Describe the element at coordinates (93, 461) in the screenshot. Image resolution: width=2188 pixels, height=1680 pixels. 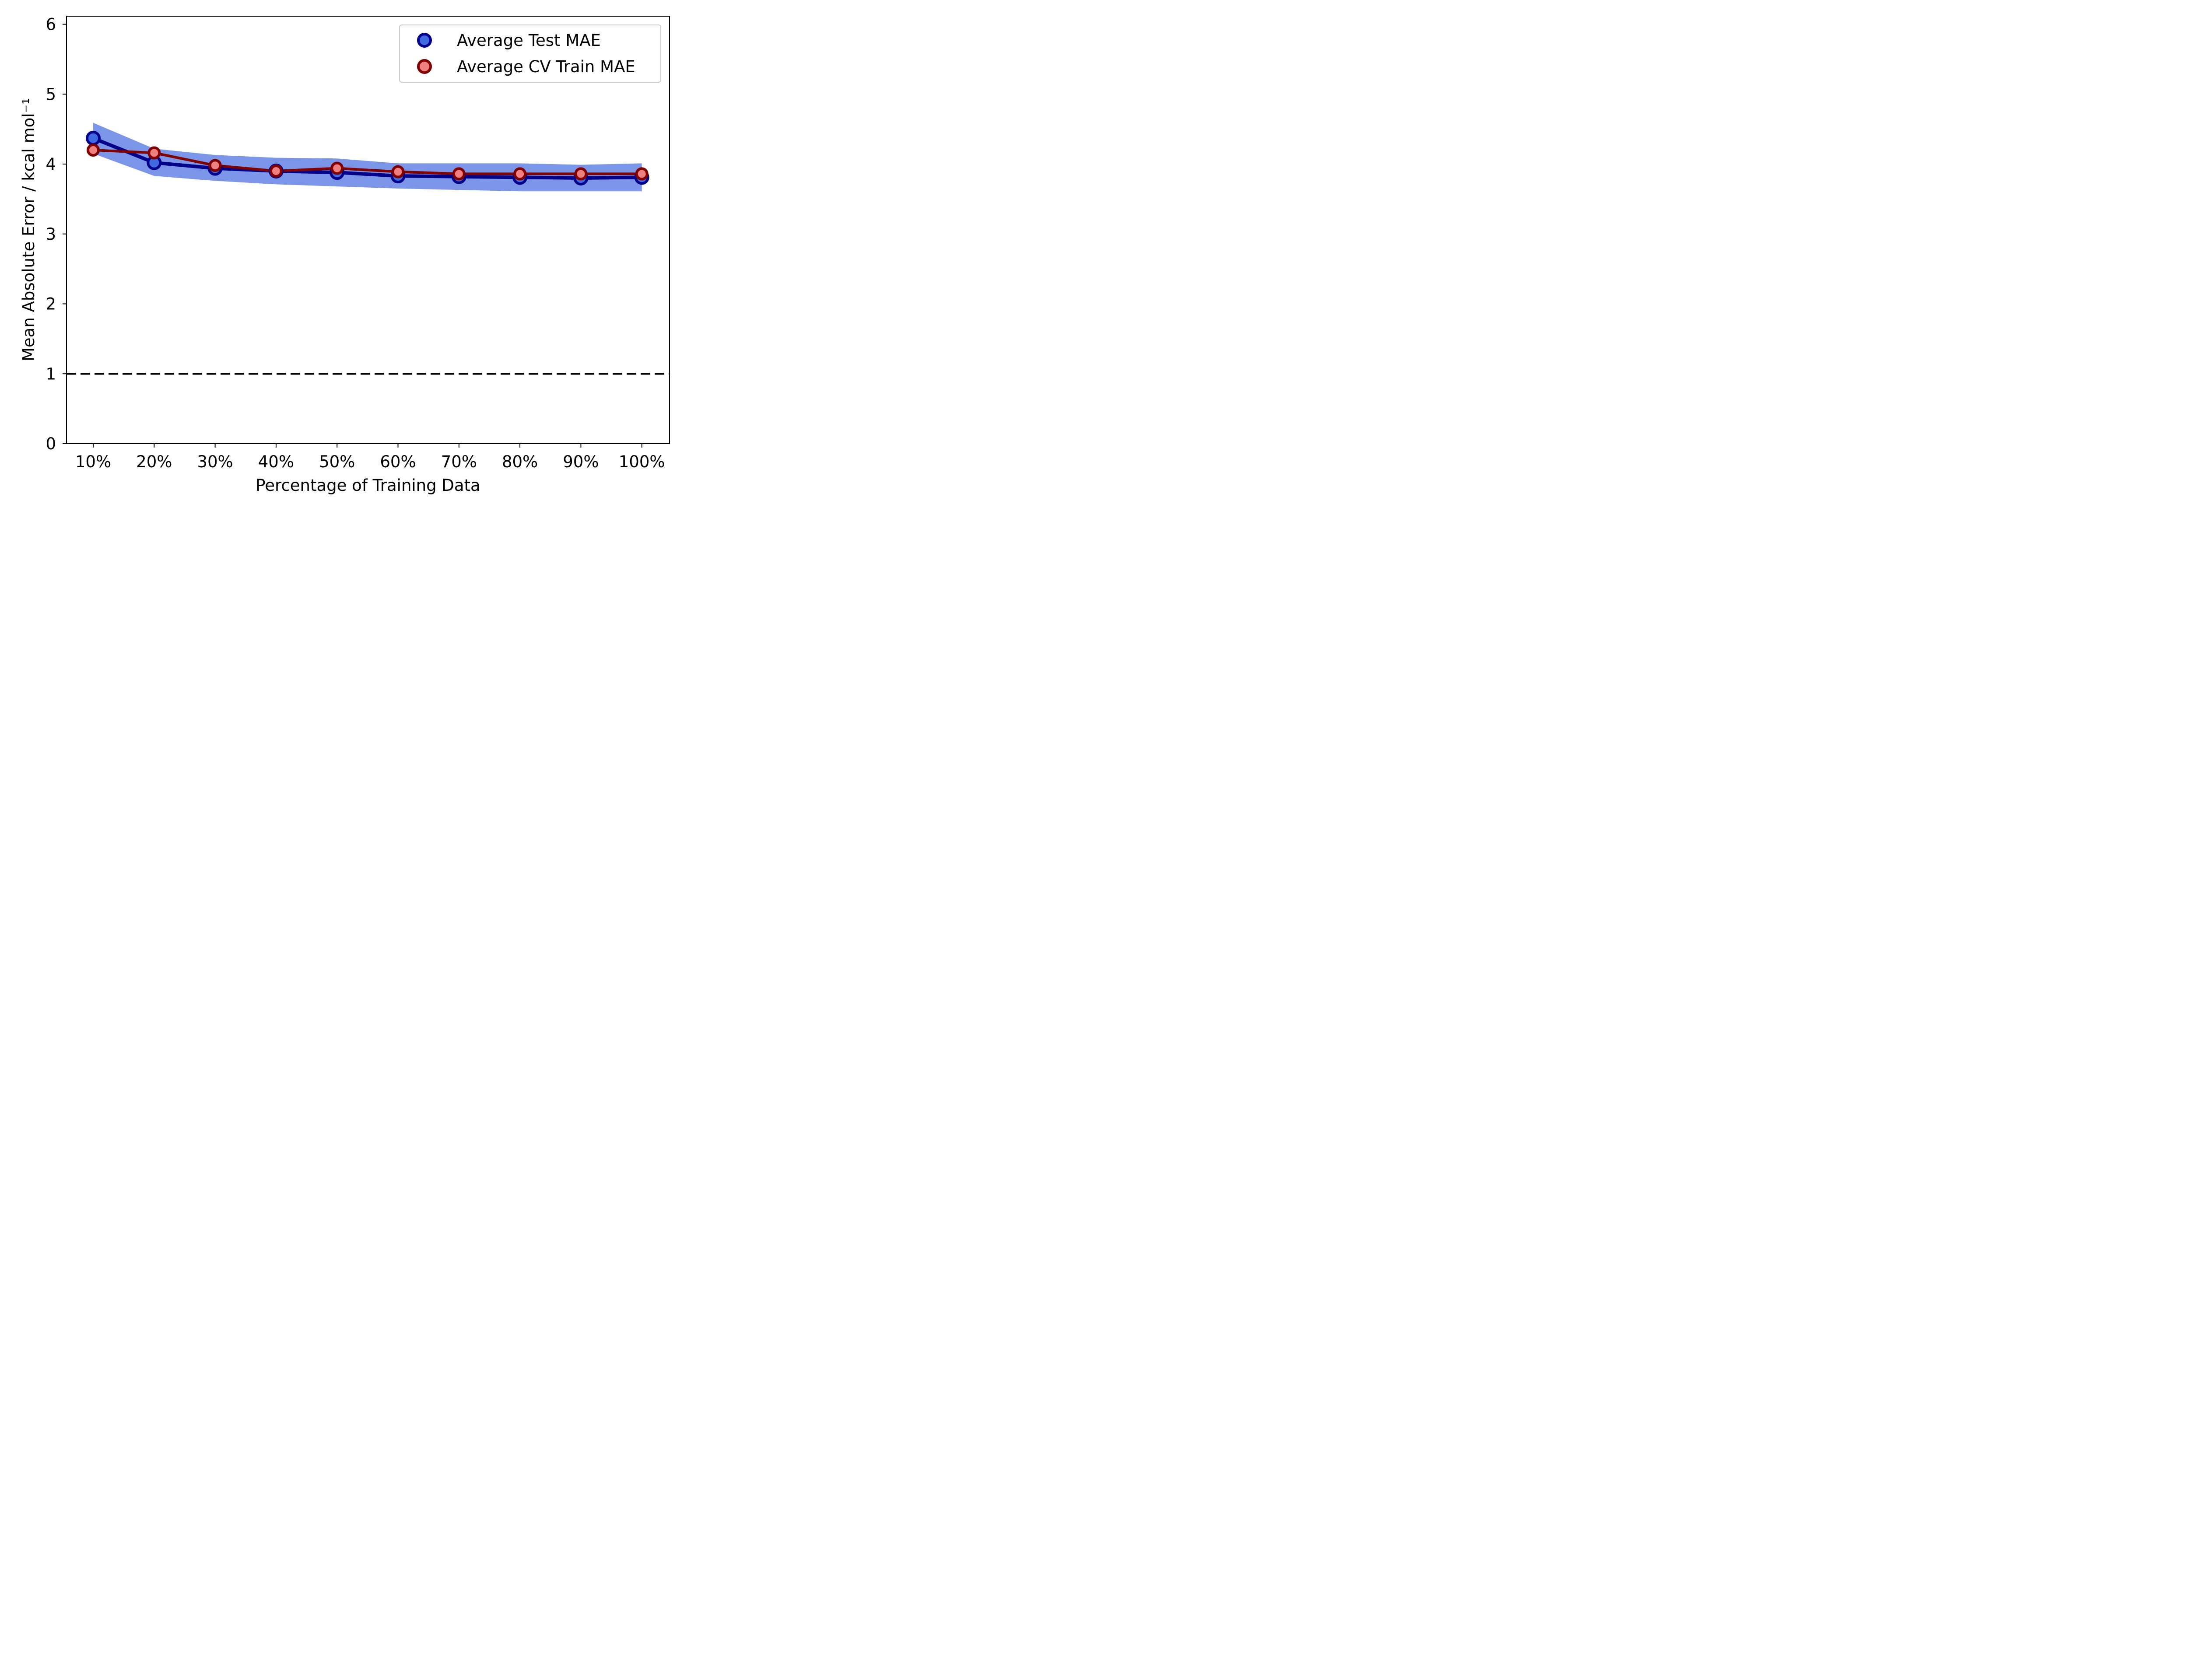
I see `x-tick-label: 10%` at that location.